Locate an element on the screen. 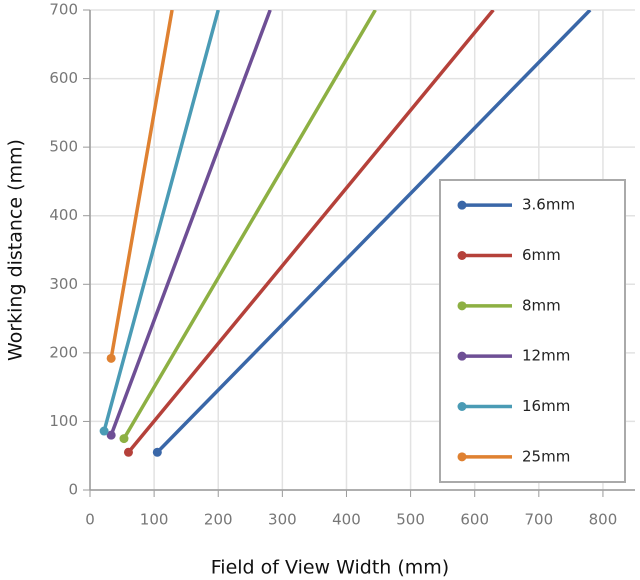  x-tick-label: 100 is located at coordinates (154, 520).